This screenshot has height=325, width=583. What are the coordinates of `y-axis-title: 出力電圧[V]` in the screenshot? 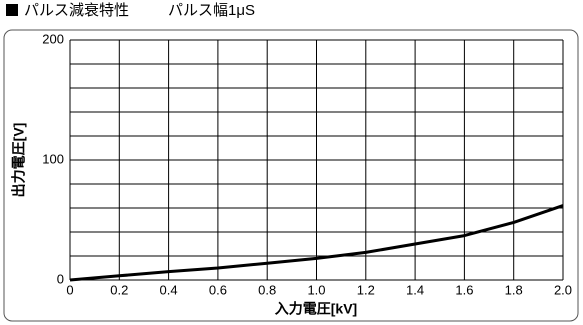 It's located at (19, 160).